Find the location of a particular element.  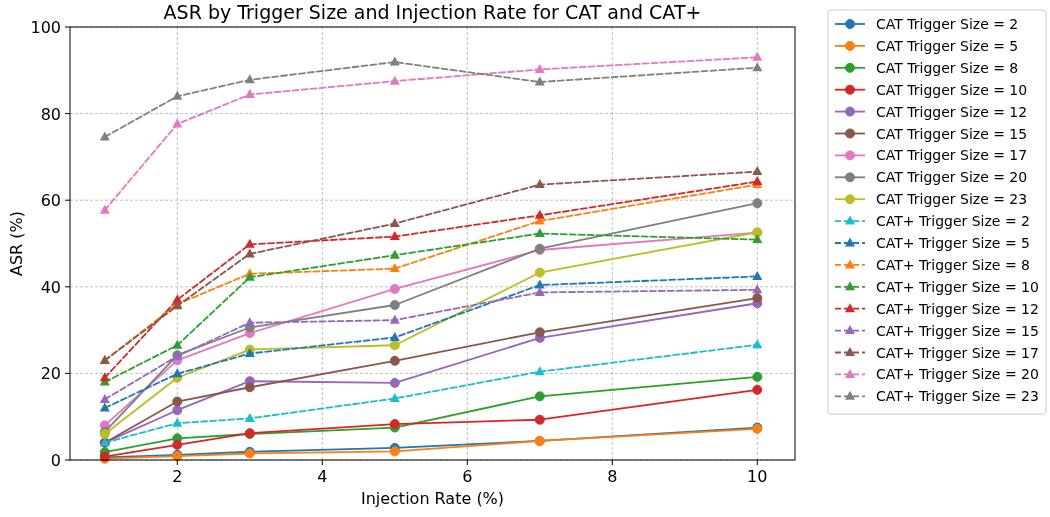

legend-label: CAT+ Trigger Size = 10 is located at coordinates (957, 286).